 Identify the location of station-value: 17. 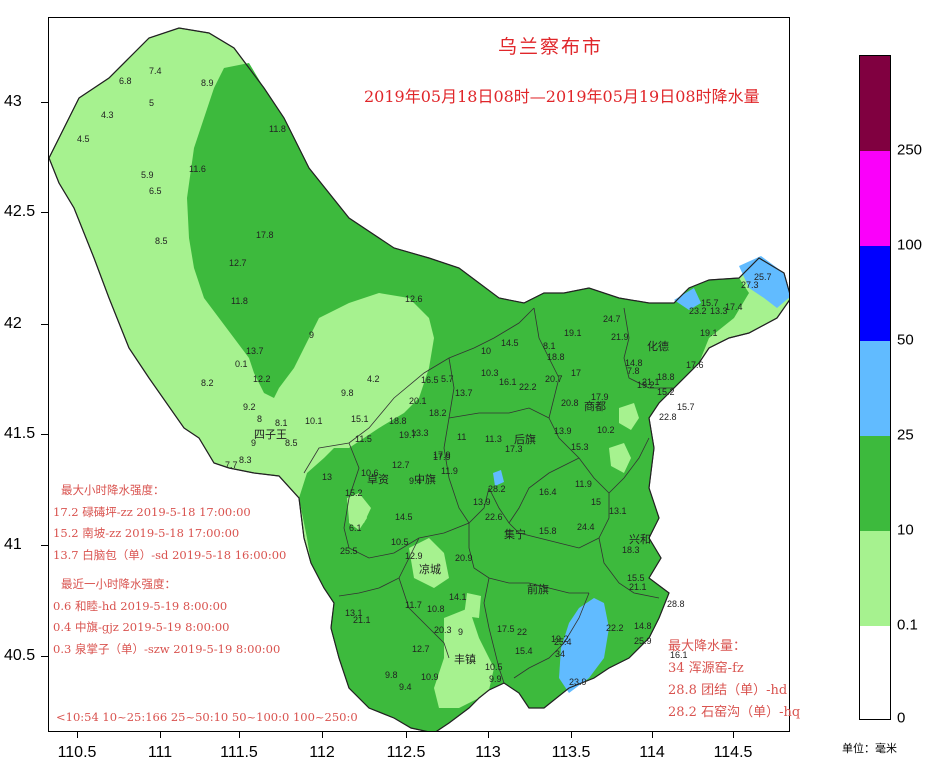
(576, 373).